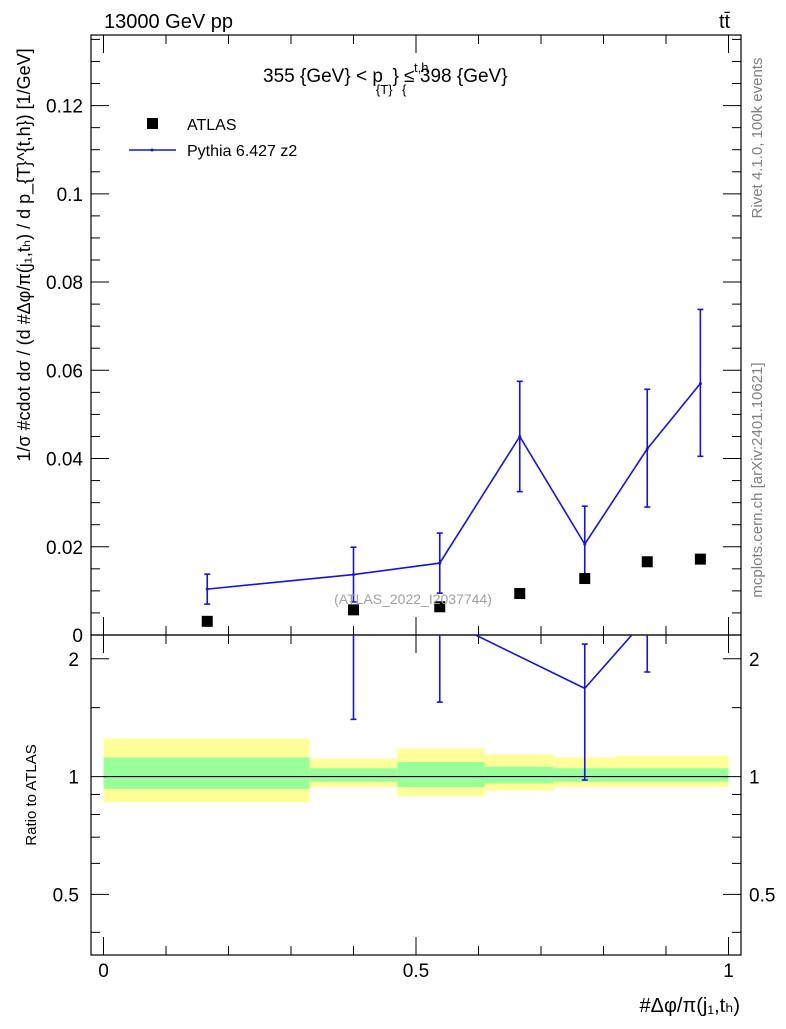  What do you see at coordinates (323, 76) in the screenshot?
I see `range-label: 355 {GeV} < p` at bounding box center [323, 76].